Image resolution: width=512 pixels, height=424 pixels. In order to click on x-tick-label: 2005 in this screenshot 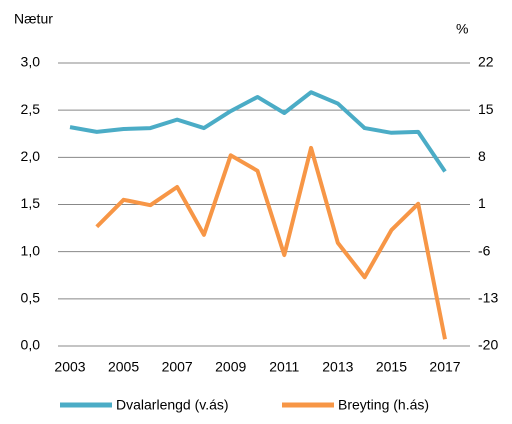, I will do `click(123, 367)`.